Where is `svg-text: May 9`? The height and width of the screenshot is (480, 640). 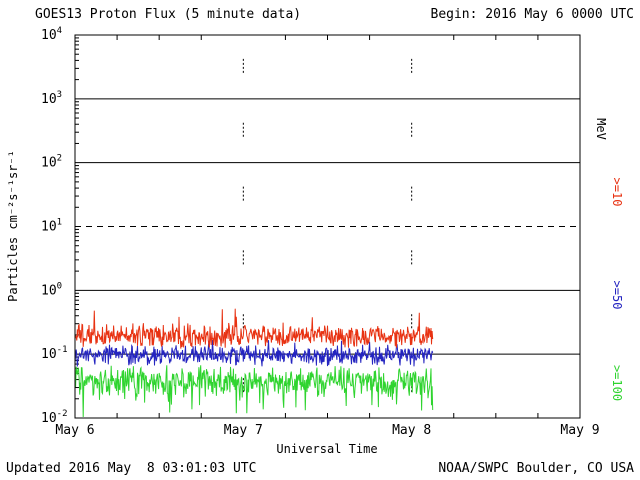
svg-text: May 9 is located at coordinates (579, 430).